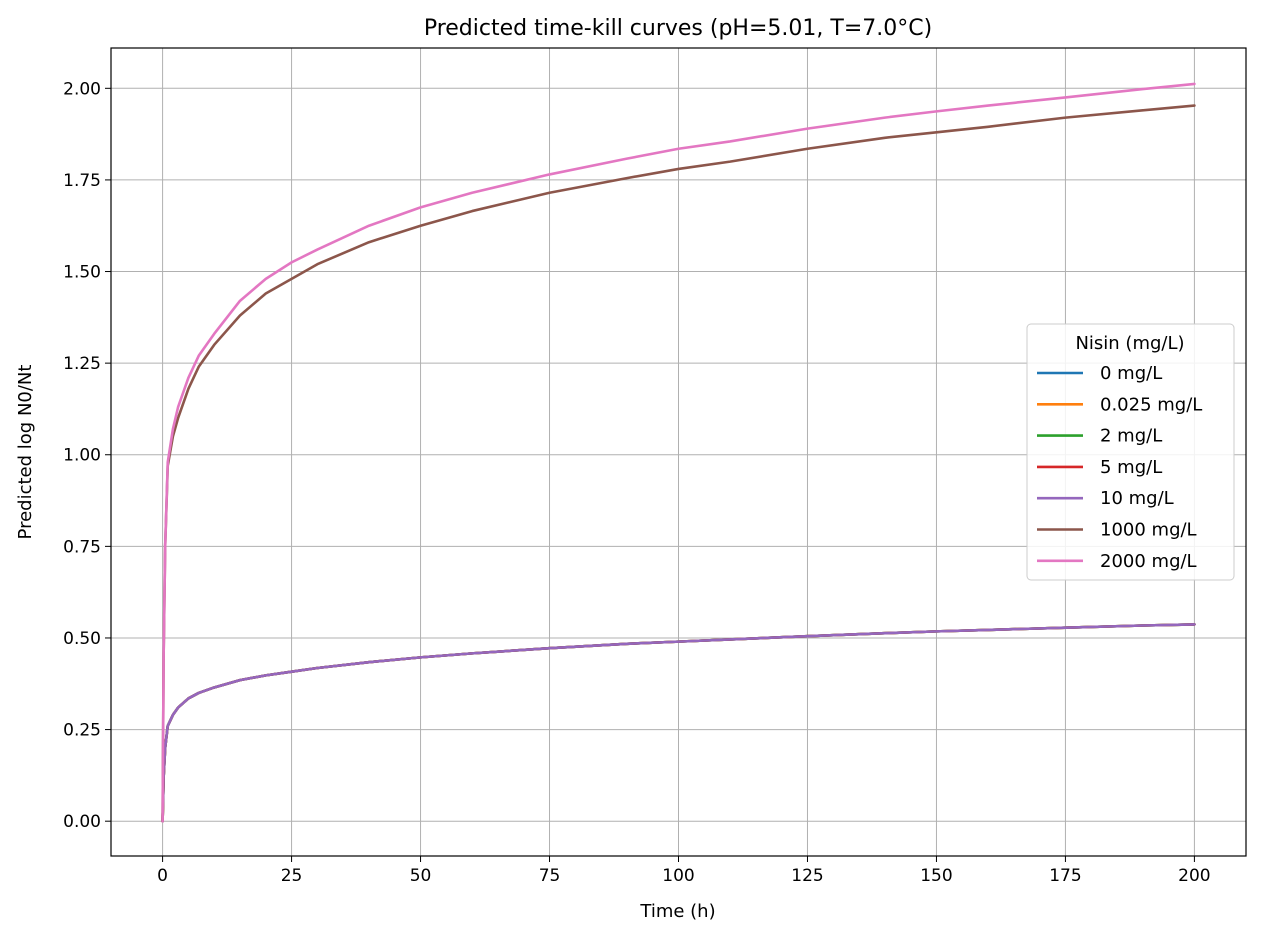 This screenshot has width=1262, height=936. What do you see at coordinates (1148, 561) in the screenshot?
I see `legend-label-6: 2000 mg/L` at bounding box center [1148, 561].